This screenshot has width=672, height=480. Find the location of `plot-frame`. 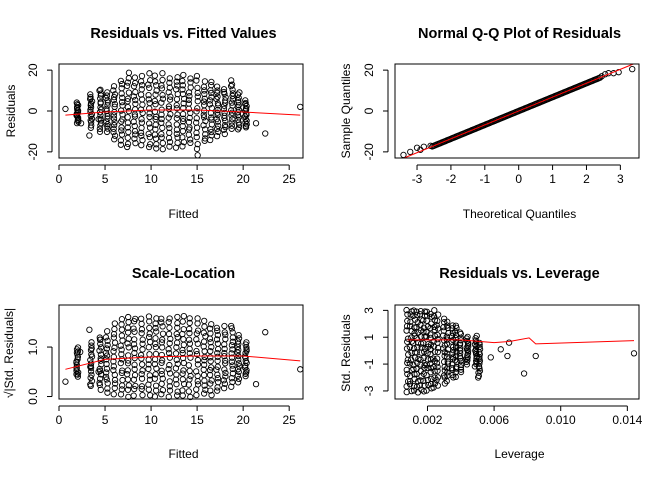

plot-frame is located at coordinates (517, 352).